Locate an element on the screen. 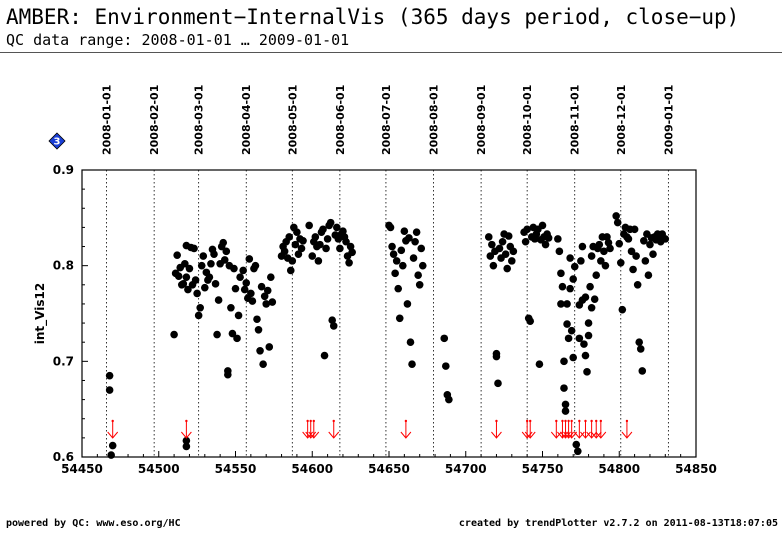 This screenshot has height=542, width=782. date-tick-label: 2008-04-01 is located at coordinates (246, 120).